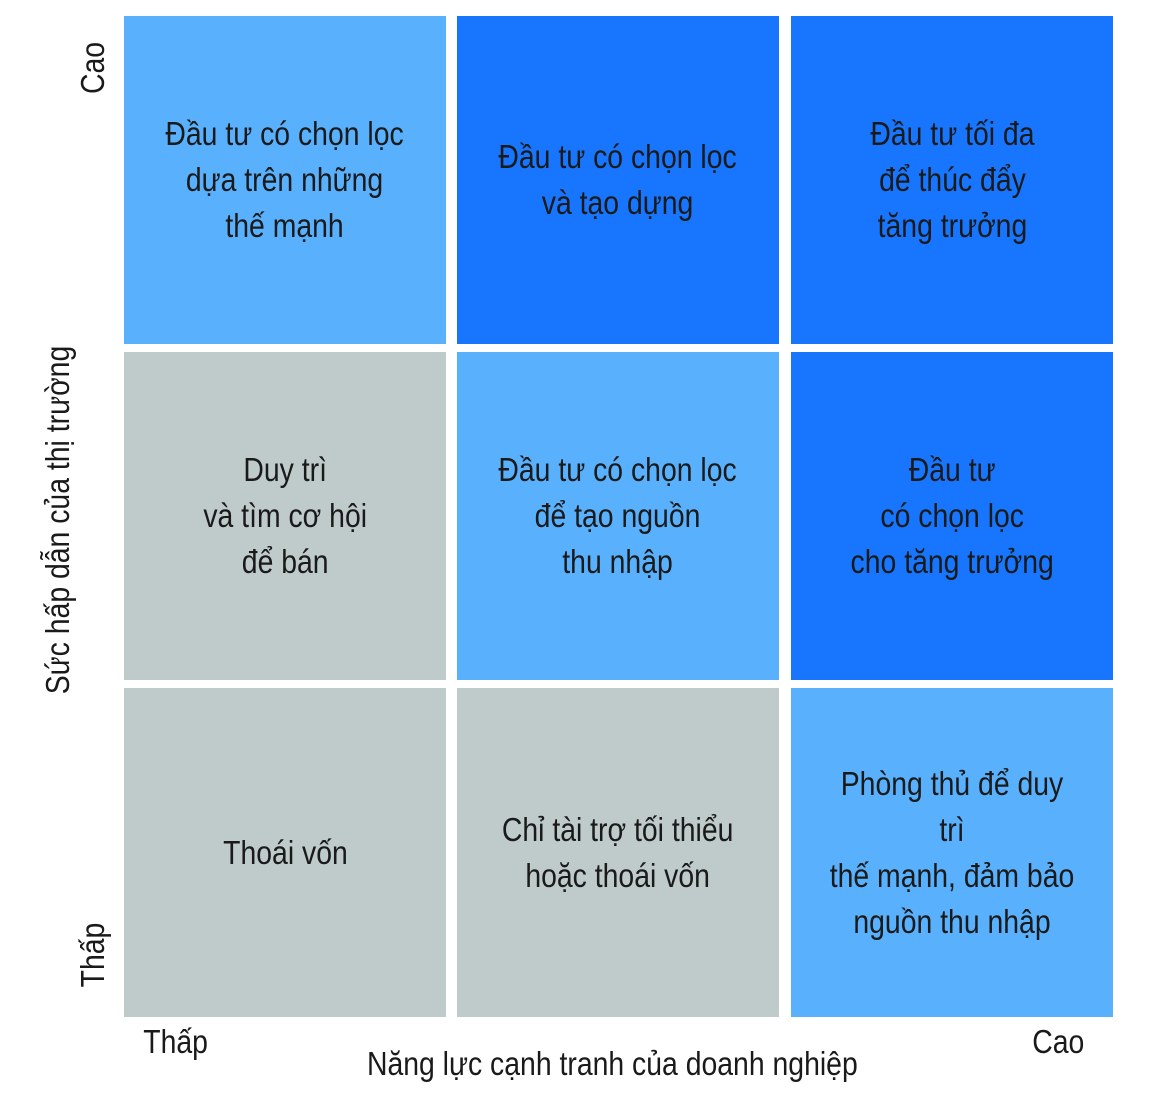 This screenshot has width=1152, height=1104. I want to click on cell-high-attractiveness-high-competitiveness: Đầu tư tối đa để thúc đẩy tăng trưởng, so click(952, 180).